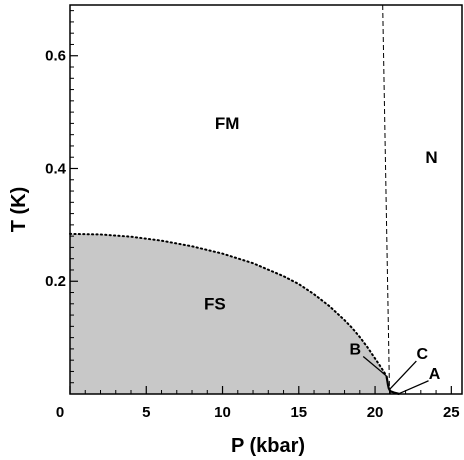 This screenshot has width=464, height=460. What do you see at coordinates (355, 350) in the screenshot?
I see `point-label-b: B` at bounding box center [355, 350].